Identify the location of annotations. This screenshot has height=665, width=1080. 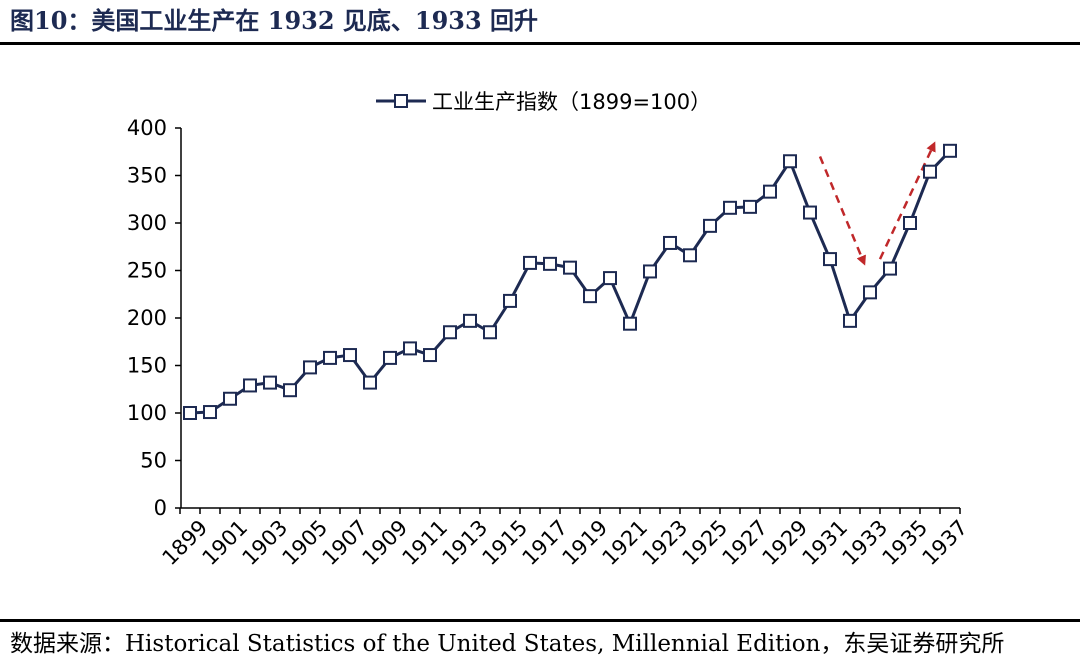
(877, 203).